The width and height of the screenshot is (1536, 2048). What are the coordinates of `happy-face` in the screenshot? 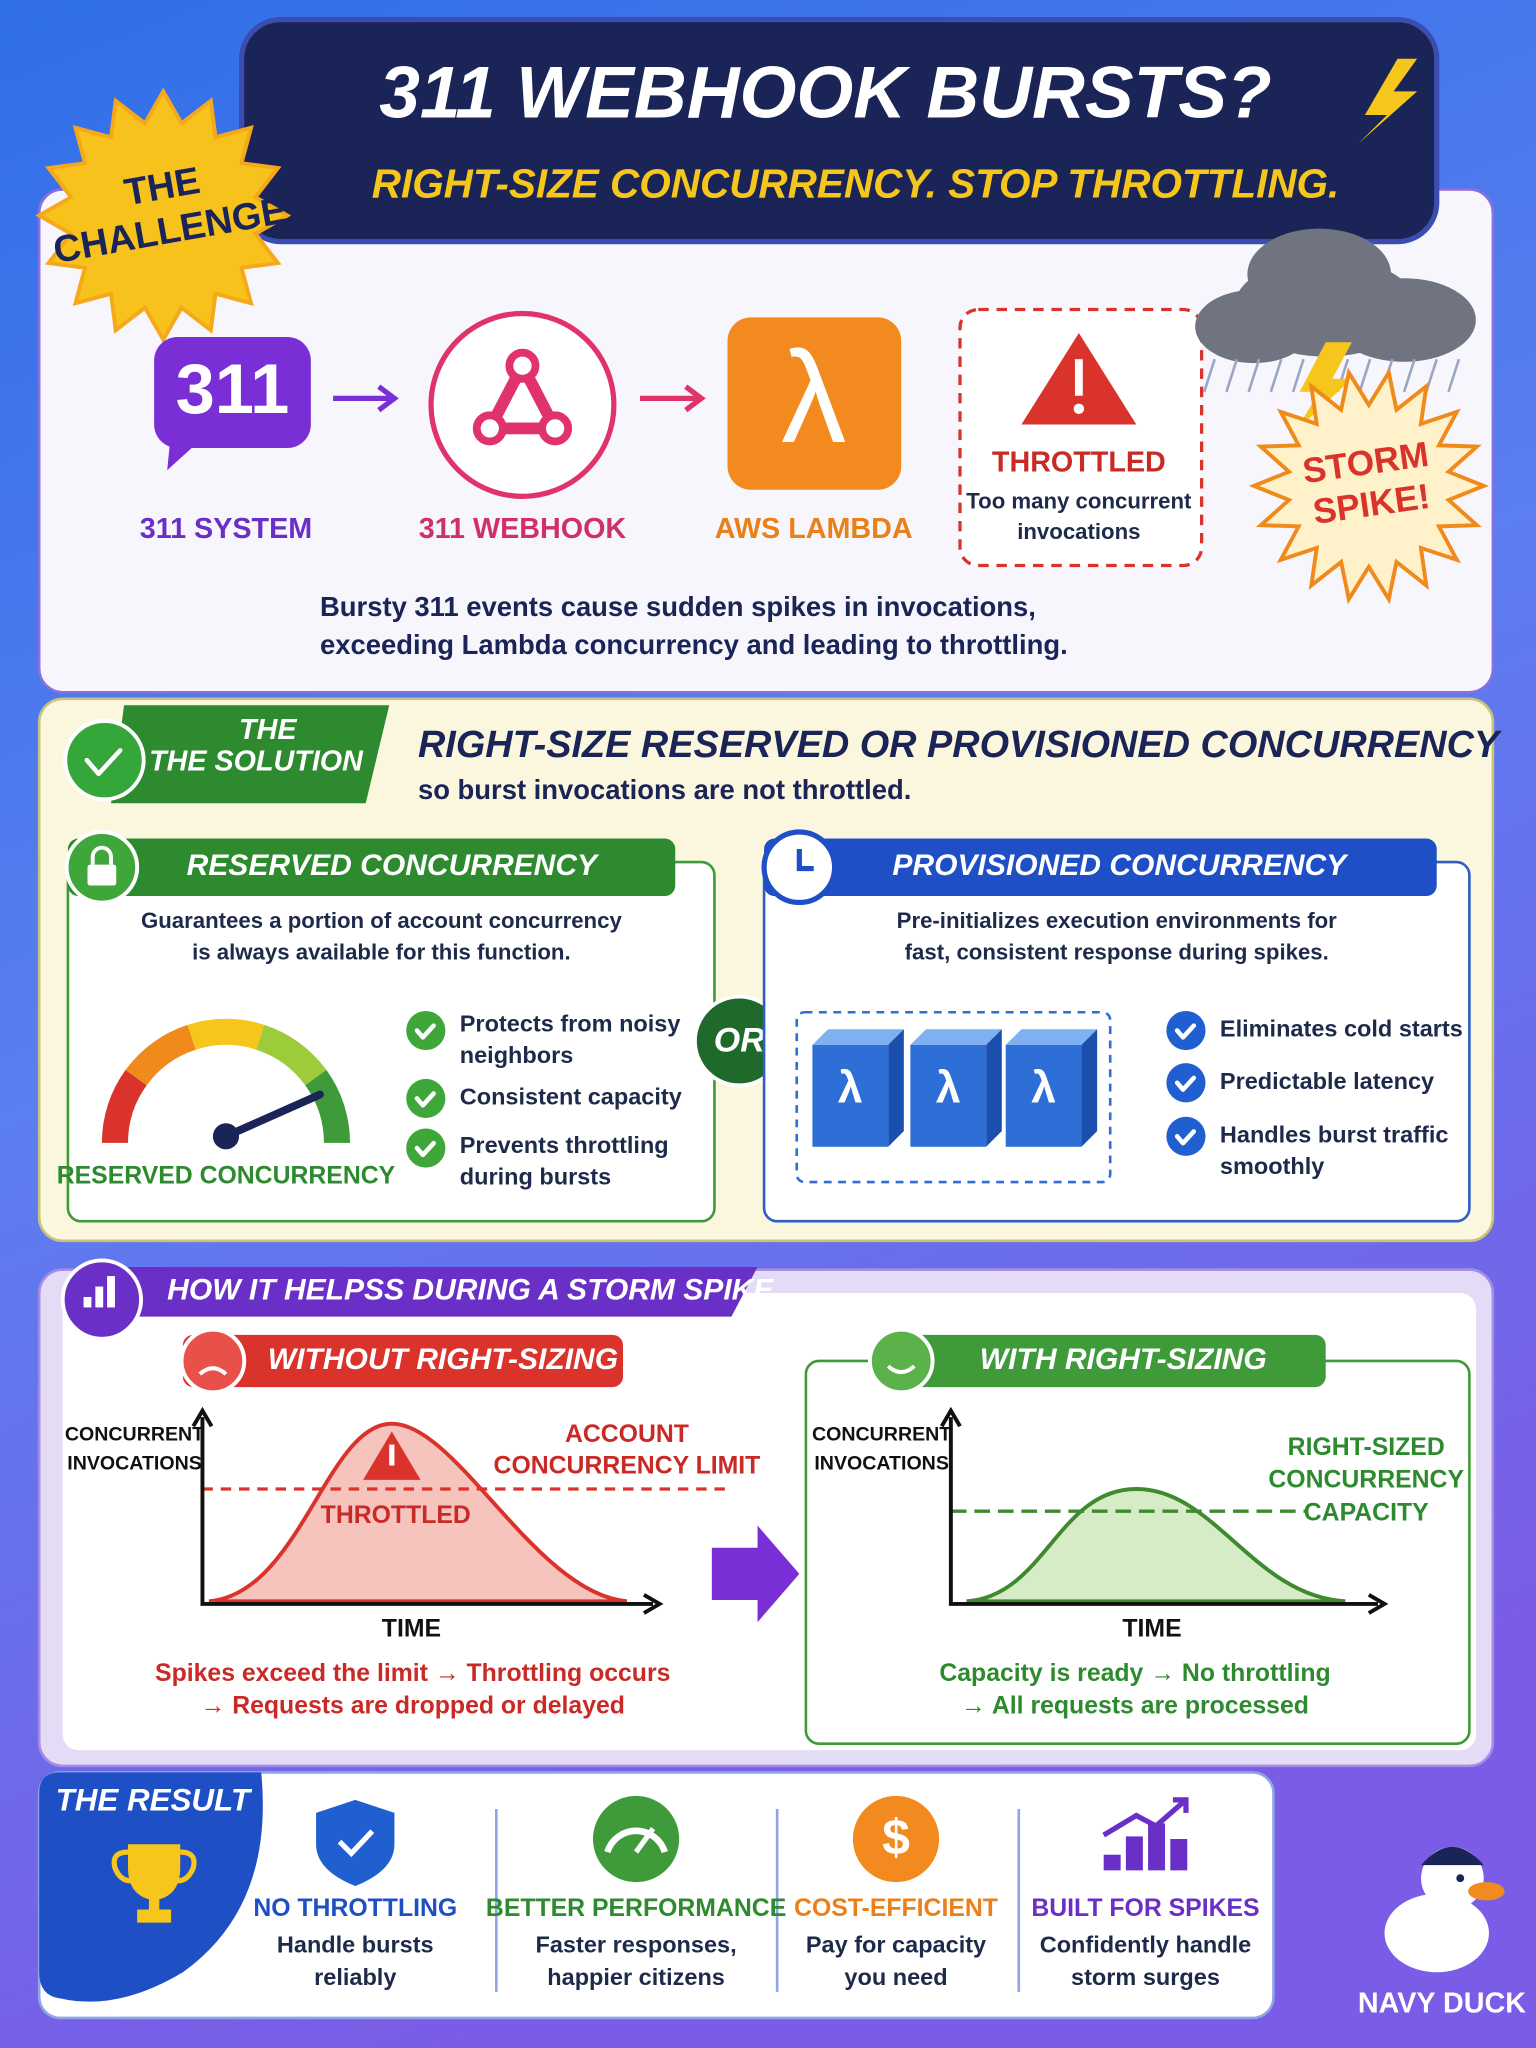 It's located at (901, 1361).